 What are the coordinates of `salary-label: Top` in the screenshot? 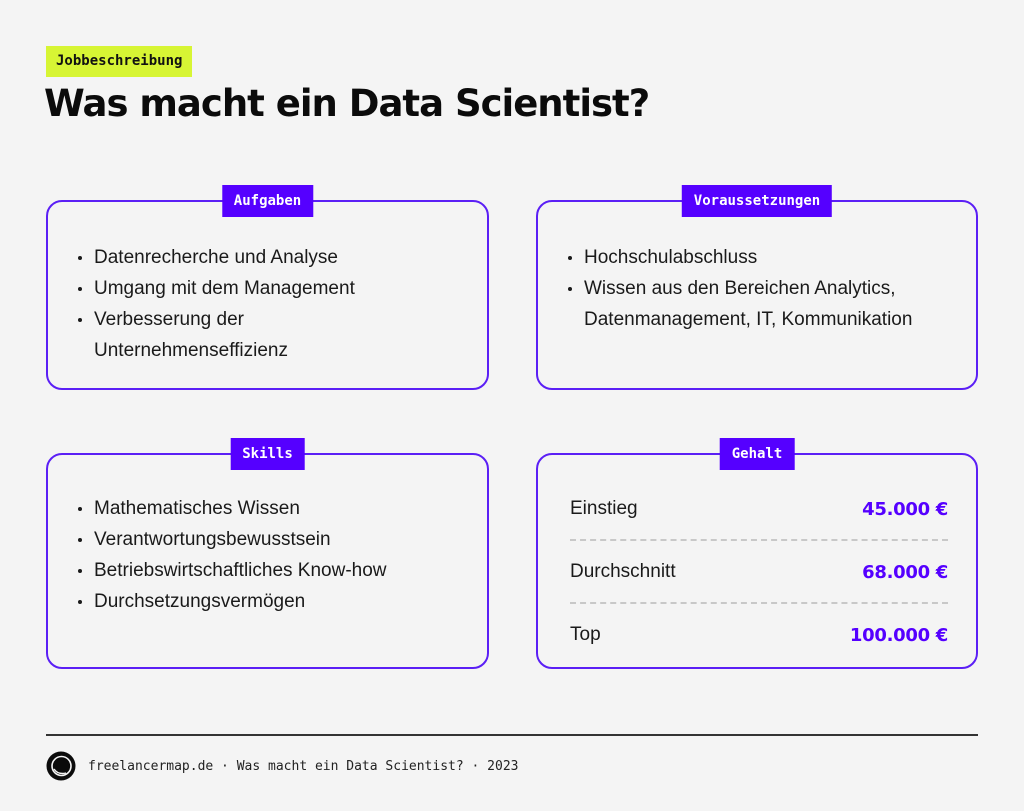 It's located at (585, 634).